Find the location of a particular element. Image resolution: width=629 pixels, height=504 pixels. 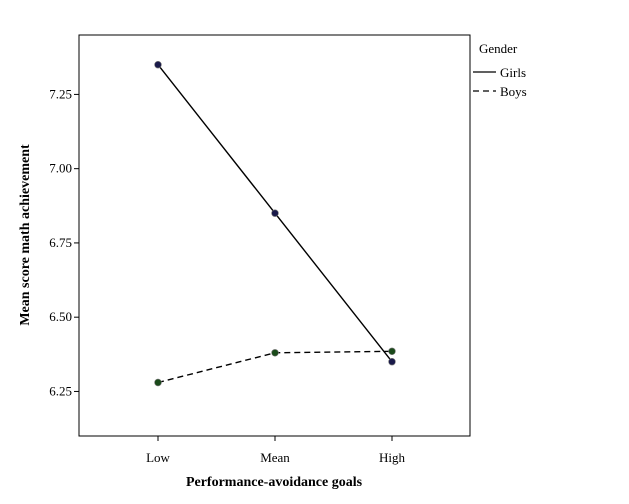

y-tick-label: 6.50 is located at coordinates (60, 316).